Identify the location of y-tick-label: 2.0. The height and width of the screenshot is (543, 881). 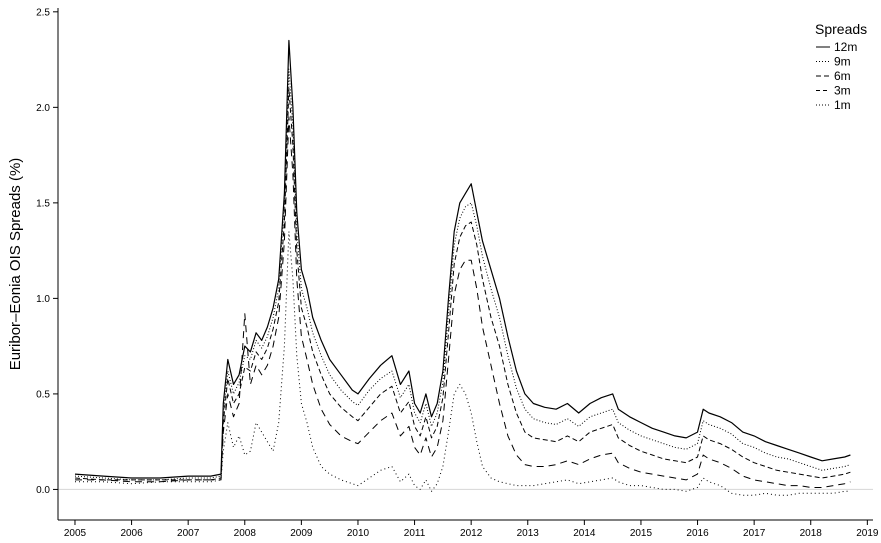
(43, 108).